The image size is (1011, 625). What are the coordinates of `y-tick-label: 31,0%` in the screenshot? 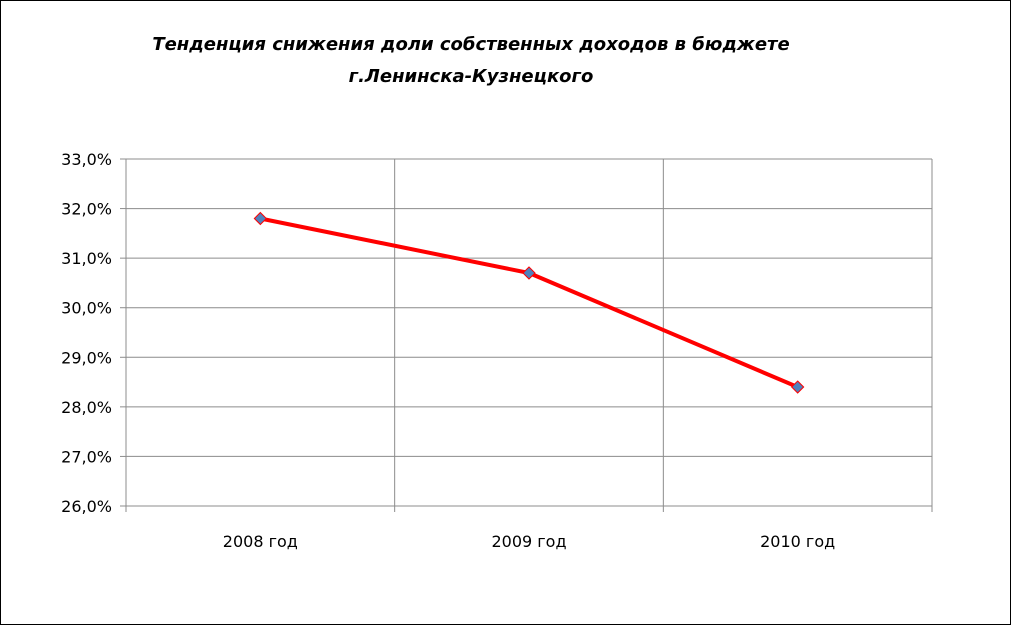 It's located at (86, 258).